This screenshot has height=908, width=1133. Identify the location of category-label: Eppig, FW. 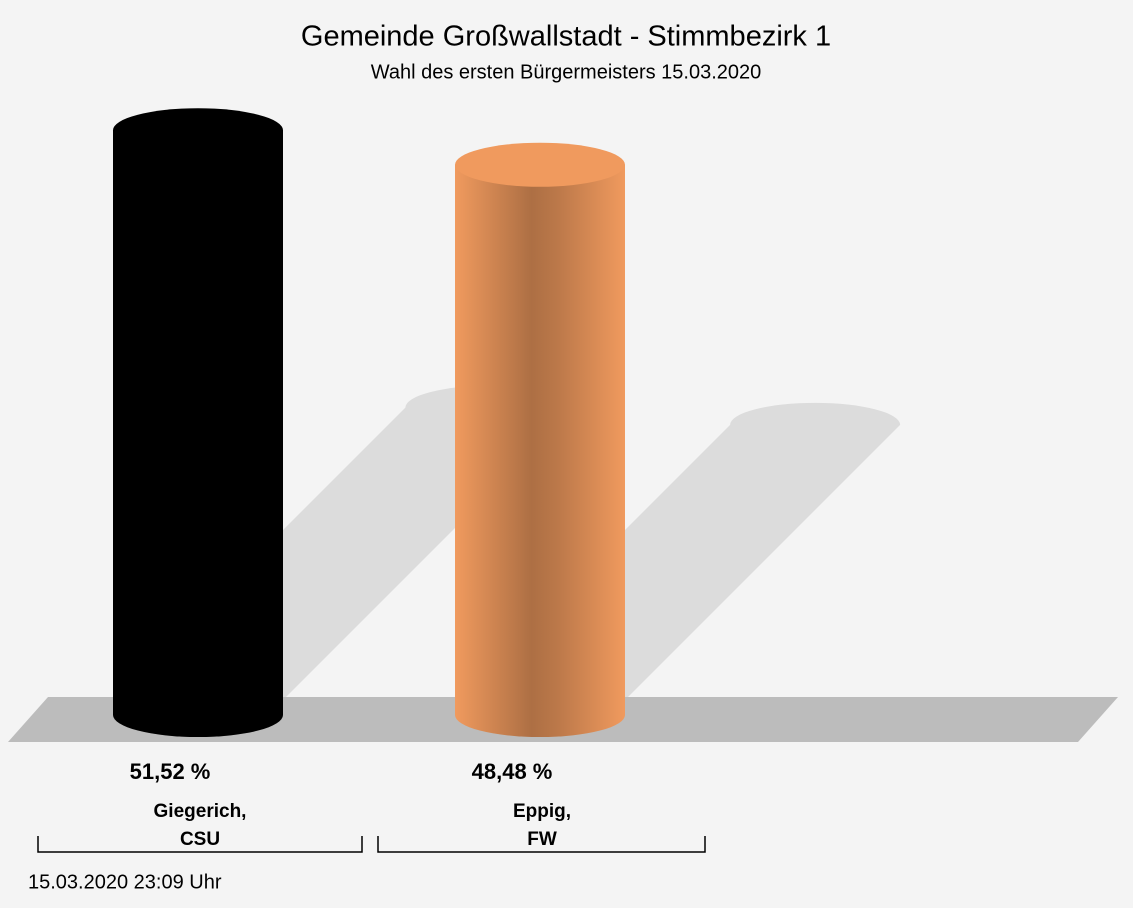
(542, 825).